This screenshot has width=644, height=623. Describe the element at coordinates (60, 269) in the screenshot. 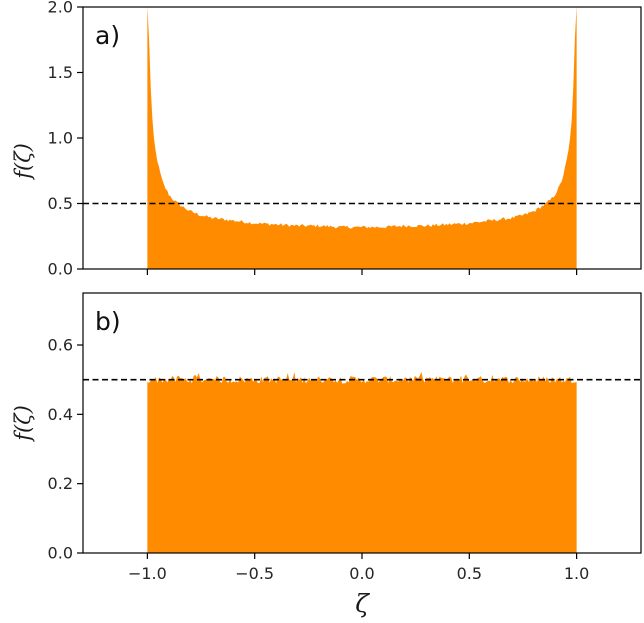

I see `panel-a-y-tick-label: 0.0` at that location.